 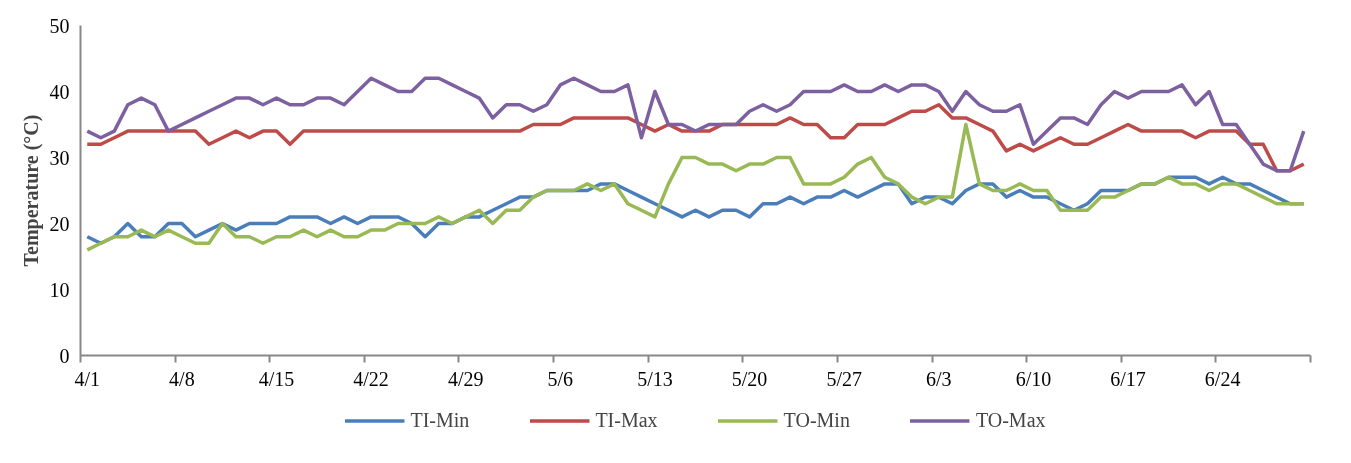 What do you see at coordinates (59, 289) in the screenshot?
I see `y-tick-label: 10` at bounding box center [59, 289].